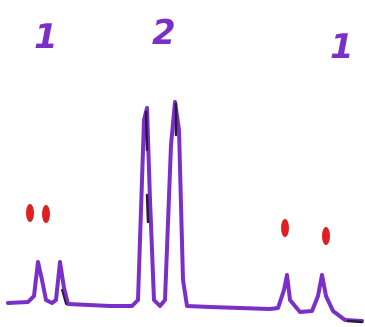 The image size is (365, 327). Describe the element at coordinates (305, 232) in the screenshot. I see `right-doublet-markers` at that location.